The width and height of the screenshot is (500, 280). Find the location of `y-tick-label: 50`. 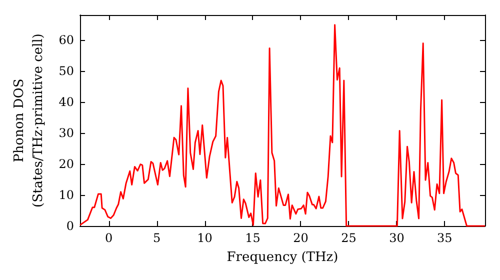

y-tick-label: 50 is located at coordinates (66, 71).